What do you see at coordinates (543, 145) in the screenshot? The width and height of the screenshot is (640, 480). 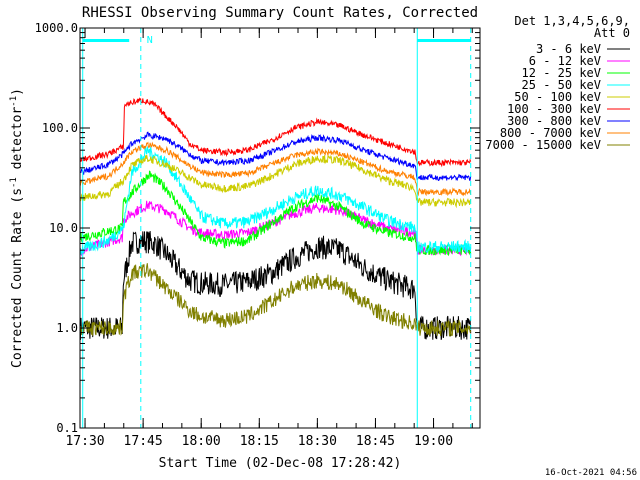 I see `legend-label-8: 7000 - 15000 keV` at bounding box center [543, 145].